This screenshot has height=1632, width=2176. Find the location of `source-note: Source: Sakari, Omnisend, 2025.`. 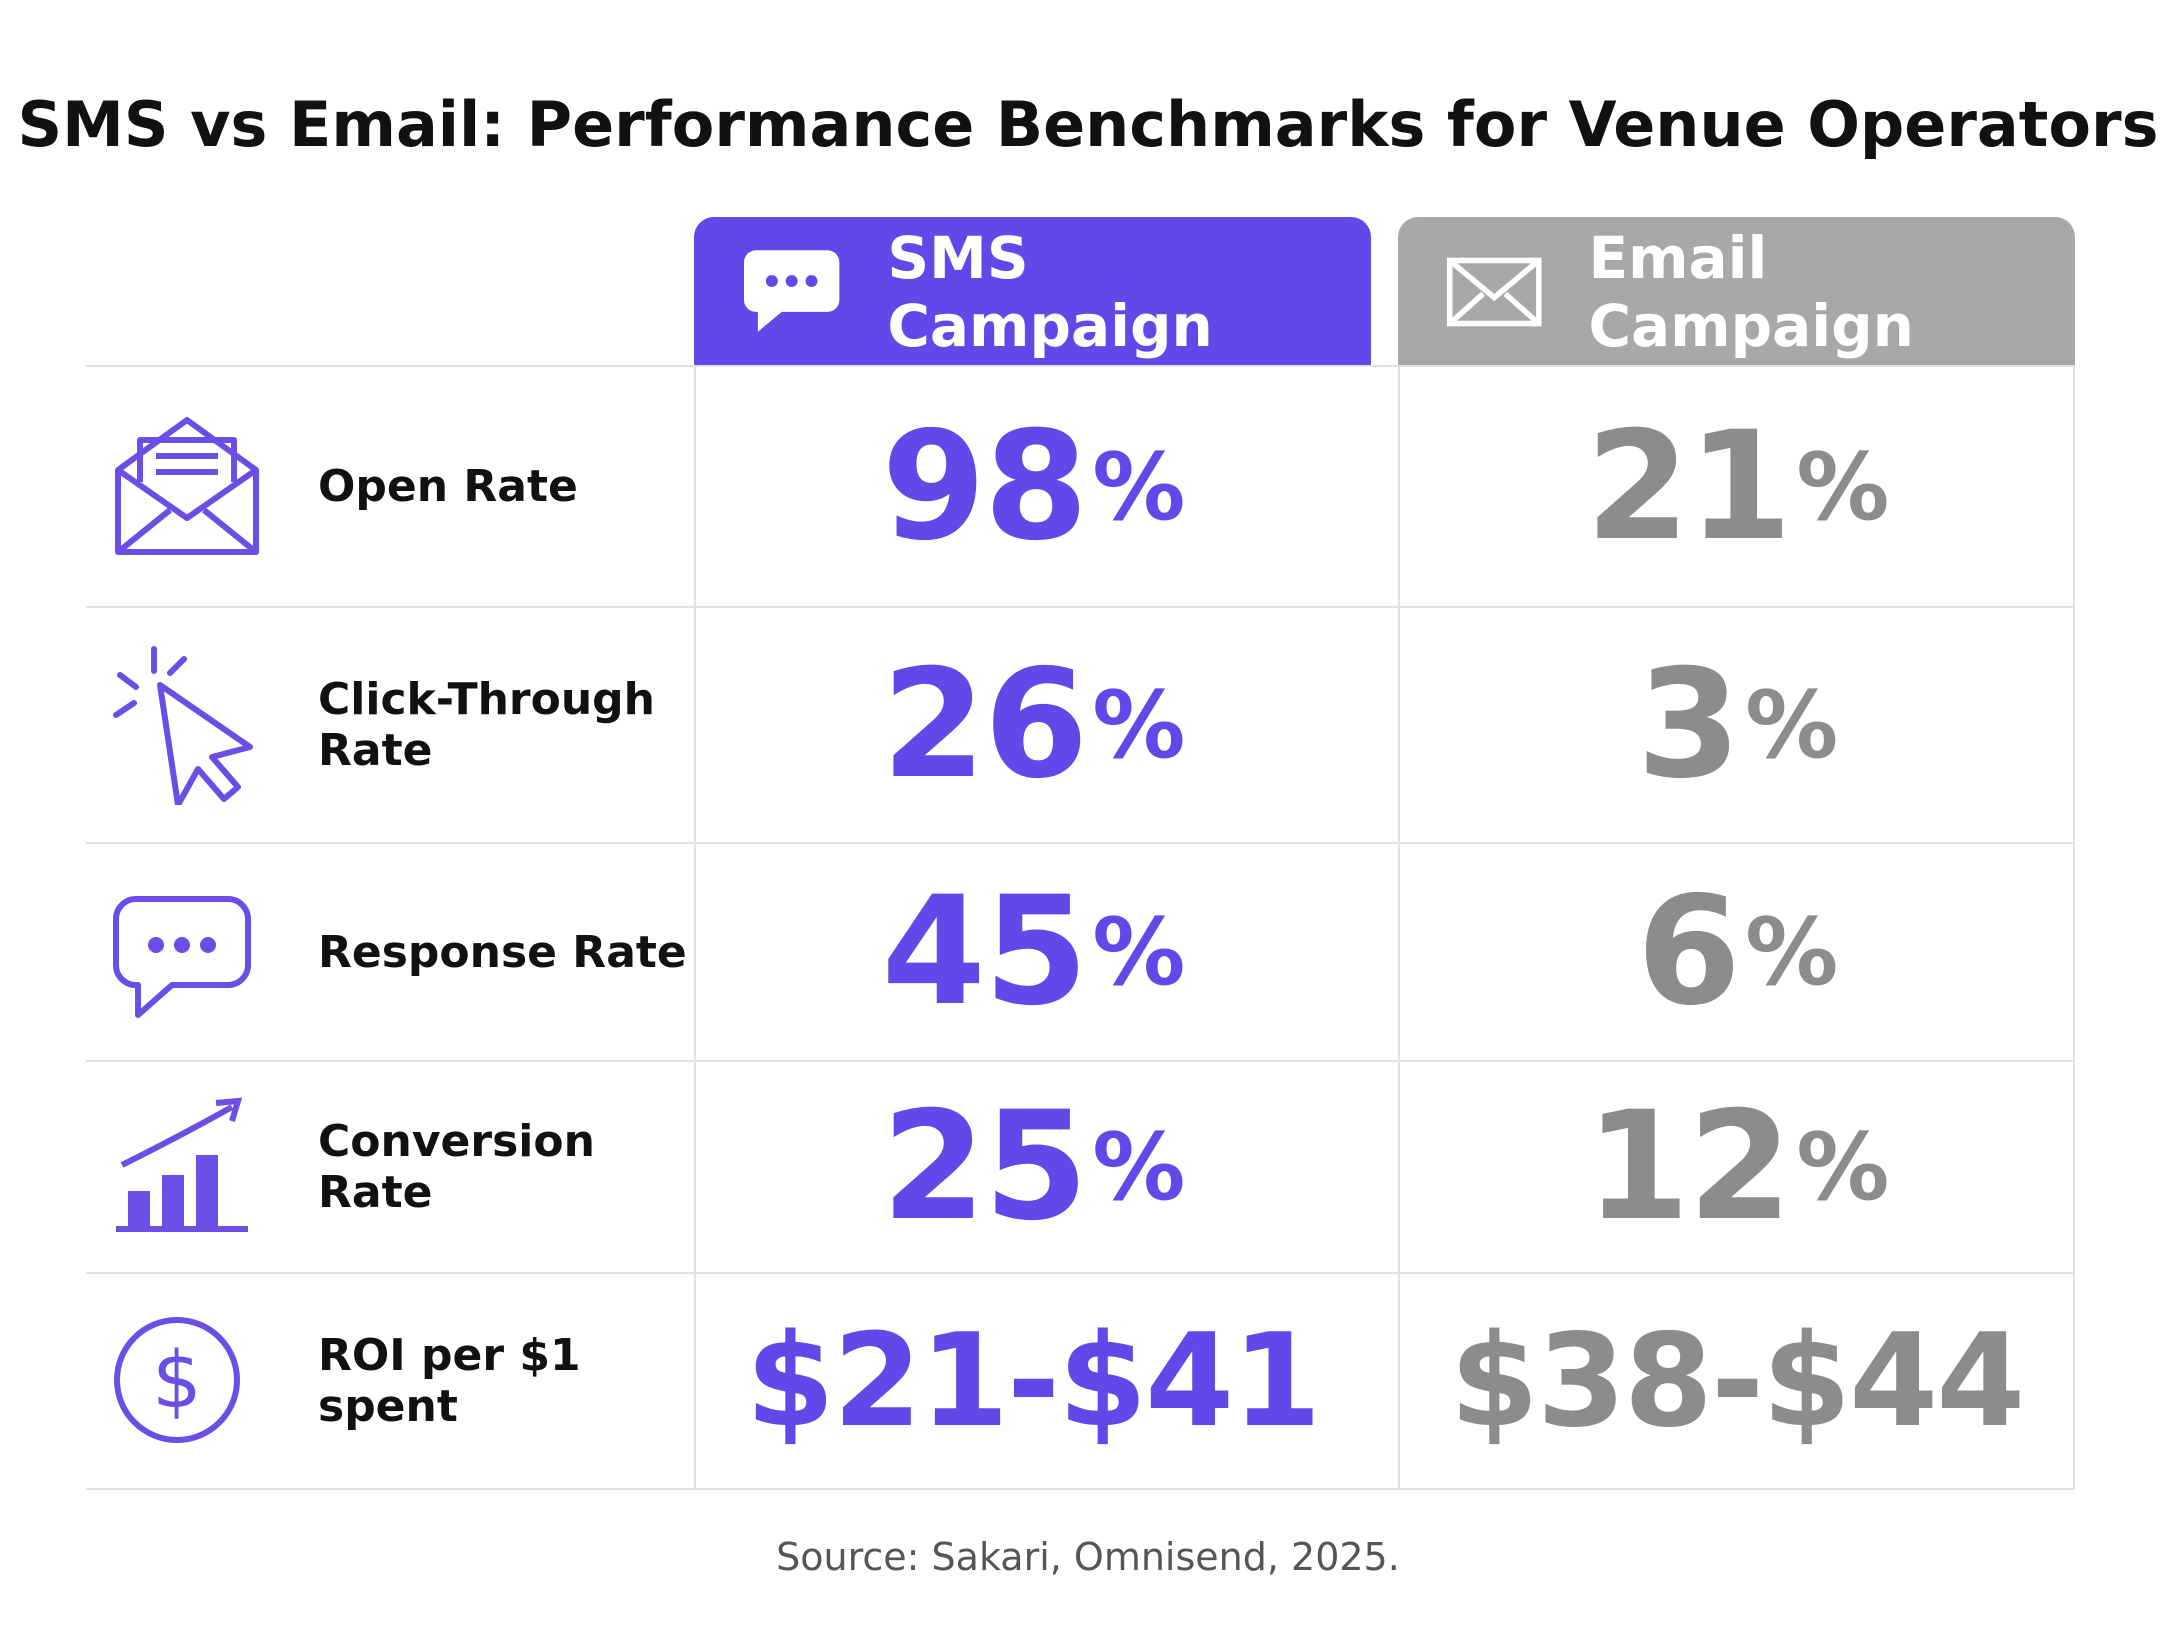

source-note: Source: Sakari, Omnisend, 2025. is located at coordinates (1088, 1557).